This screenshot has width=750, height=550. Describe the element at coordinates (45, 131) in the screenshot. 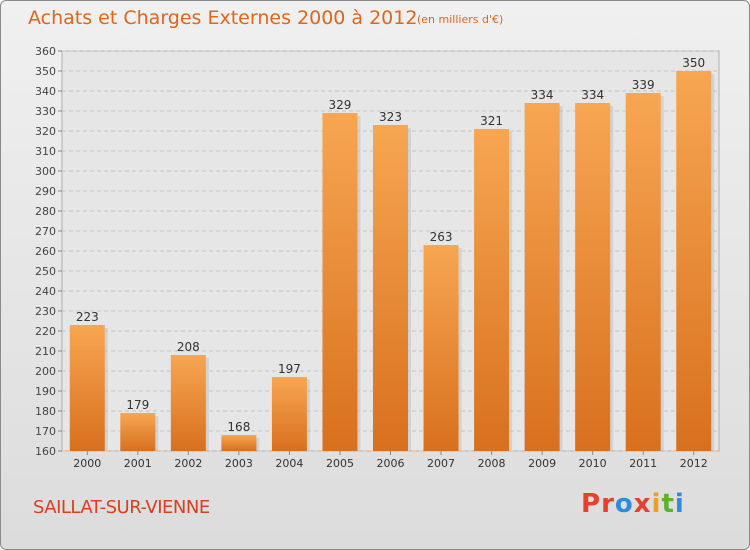

I see `y-tick-label: 320` at that location.